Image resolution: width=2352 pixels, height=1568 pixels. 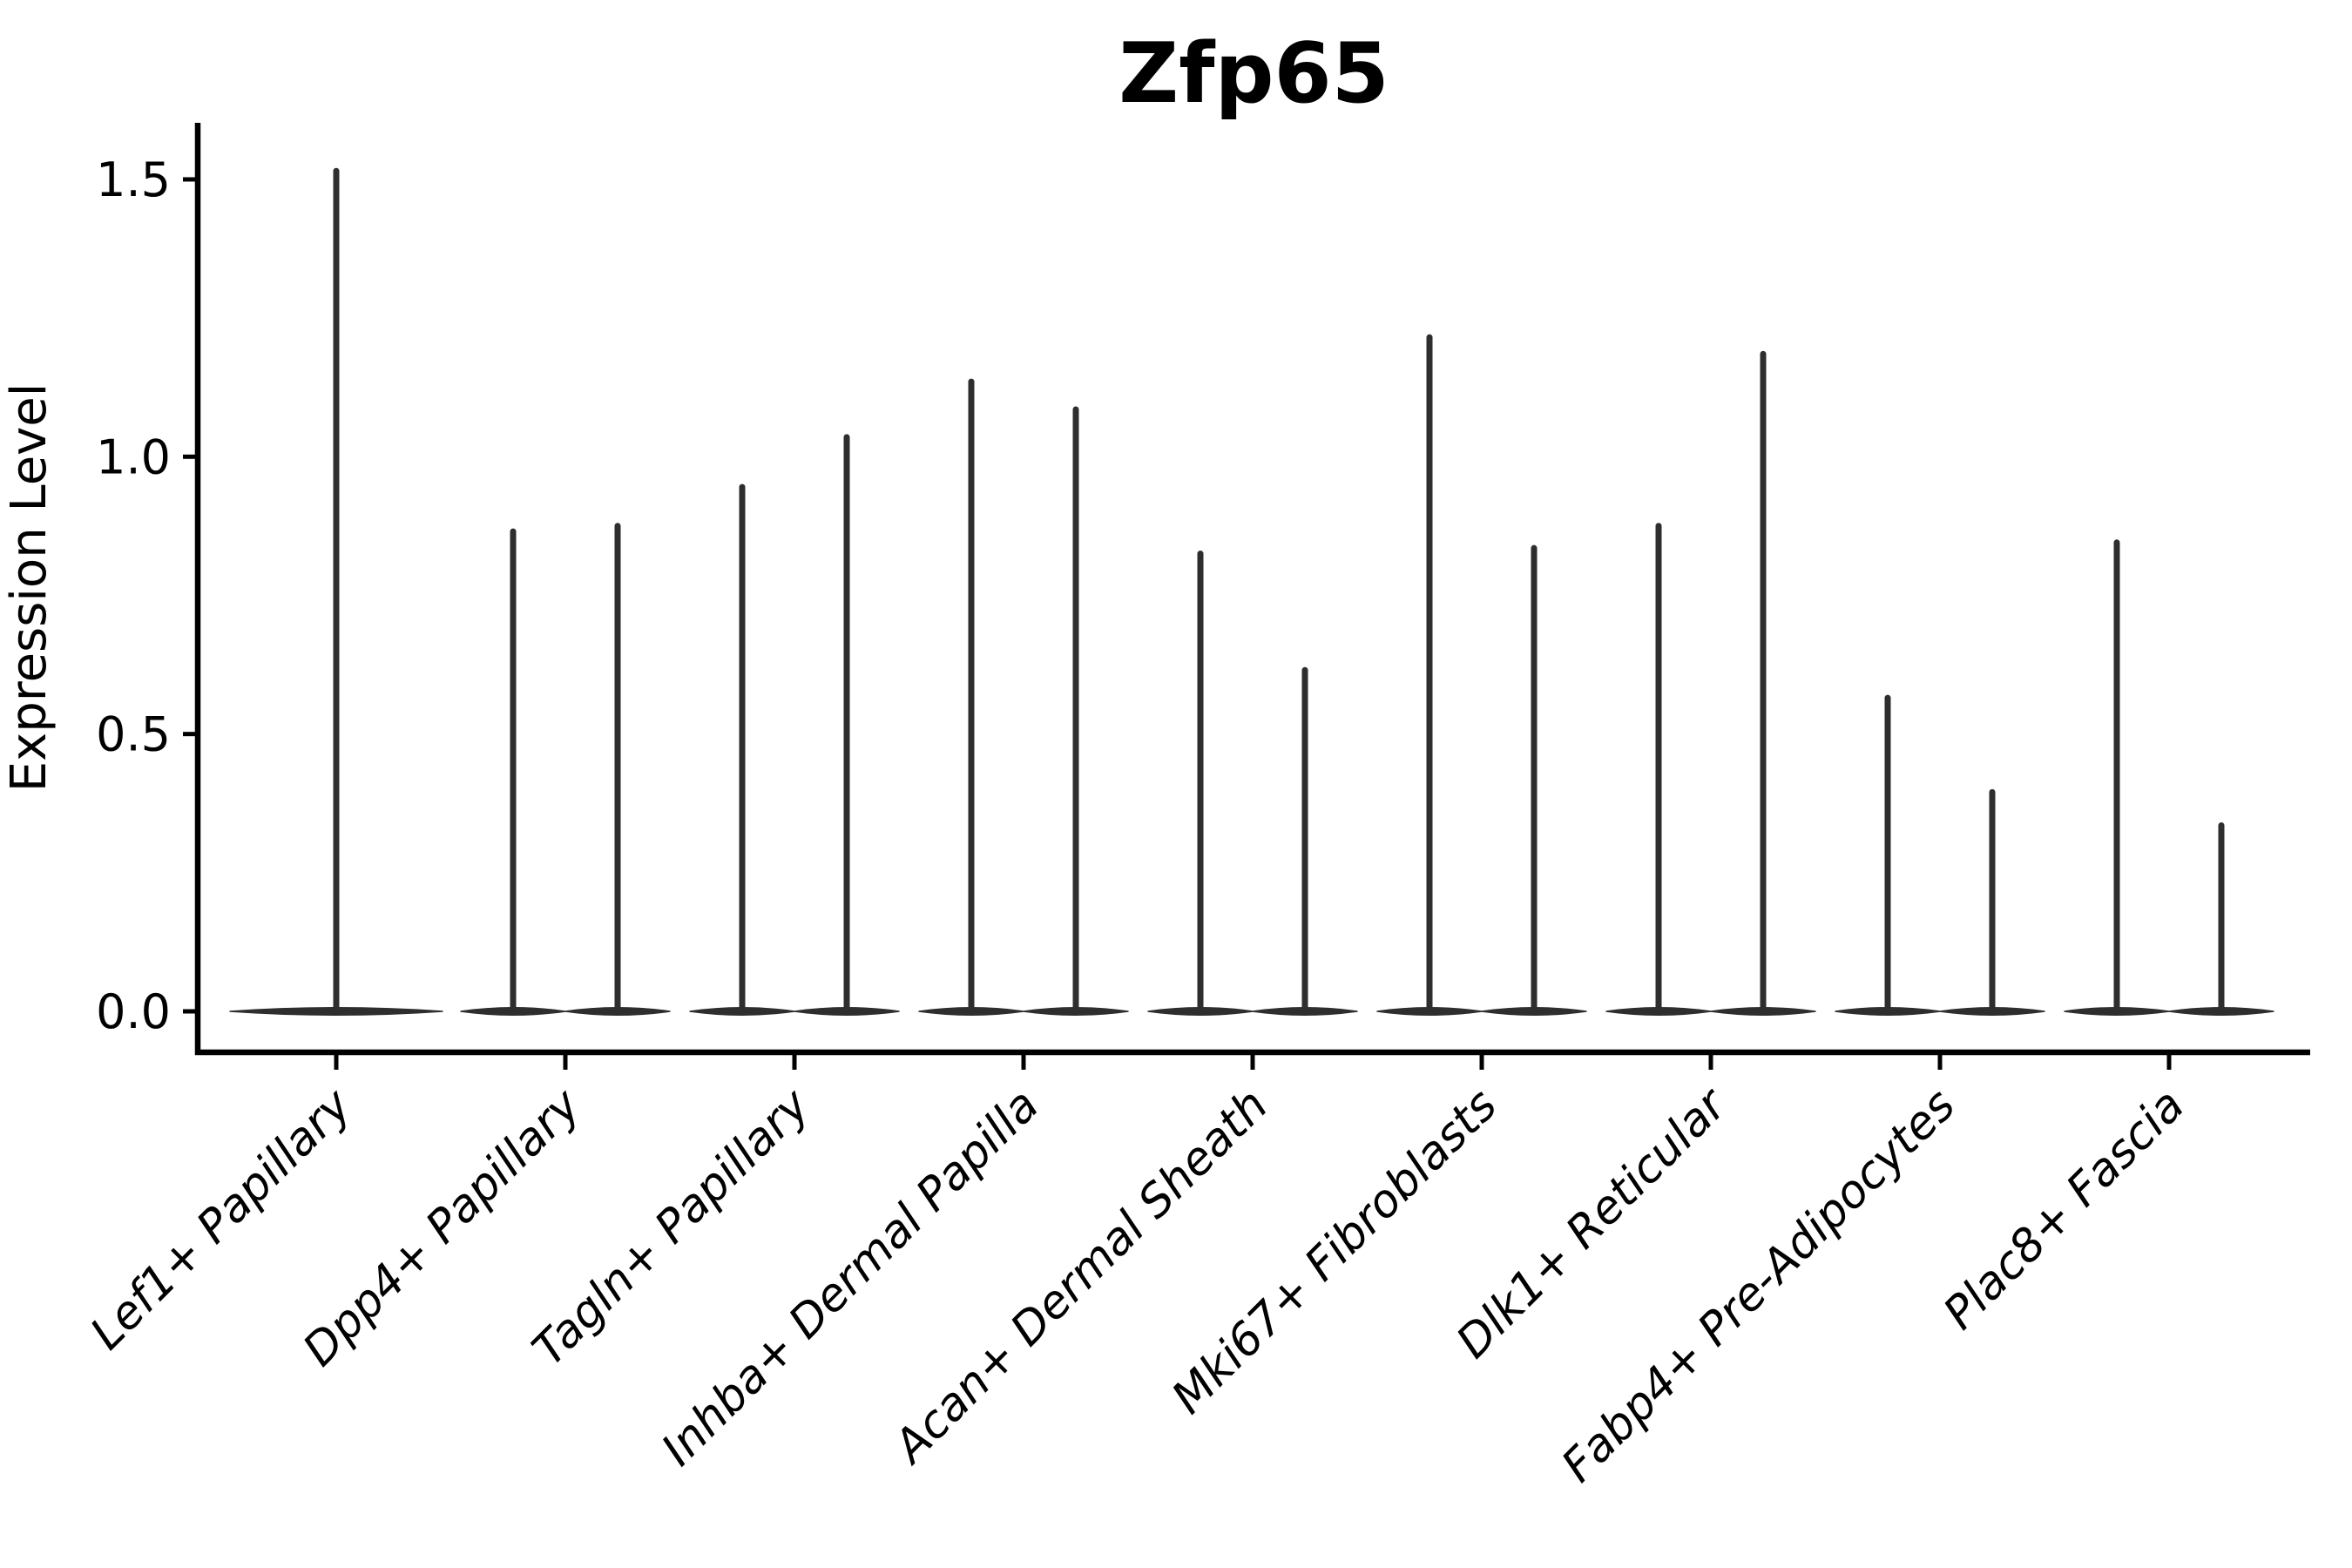 I want to click on x-tick-label: Acan+ Dermal Sheath, so click(x=1080, y=1277).